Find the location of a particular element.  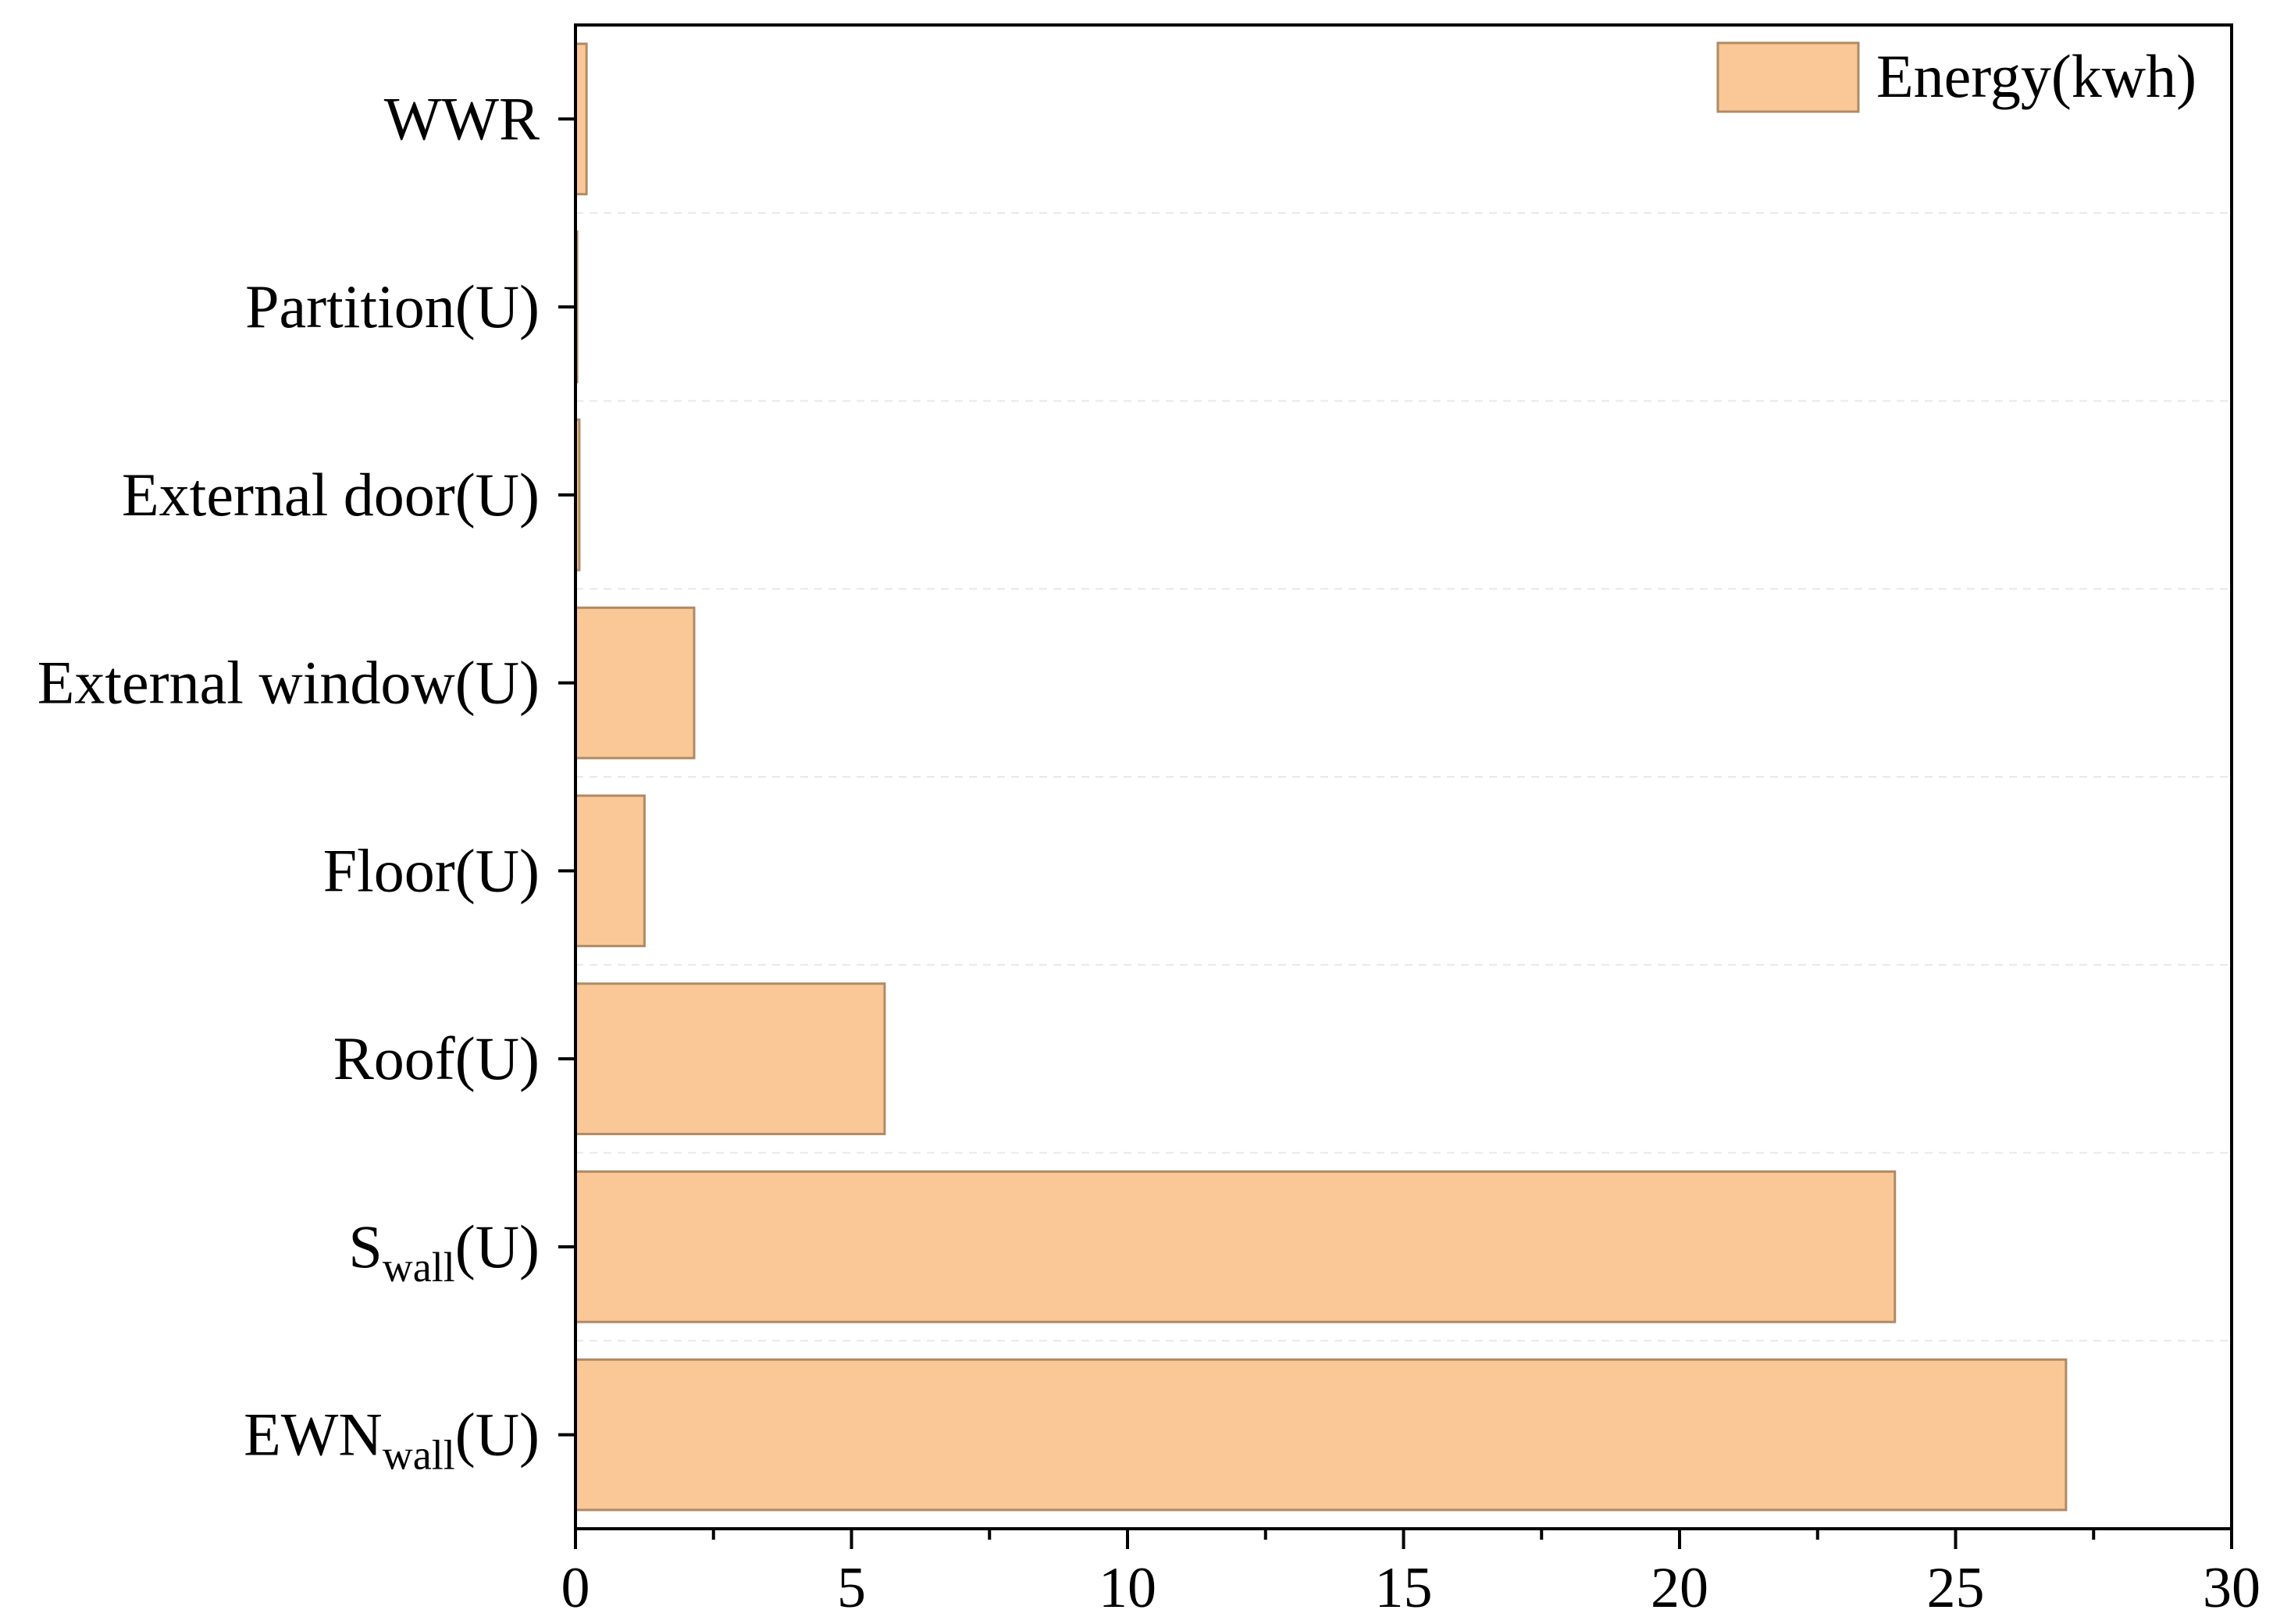

legend-swatch is located at coordinates (1788, 77).